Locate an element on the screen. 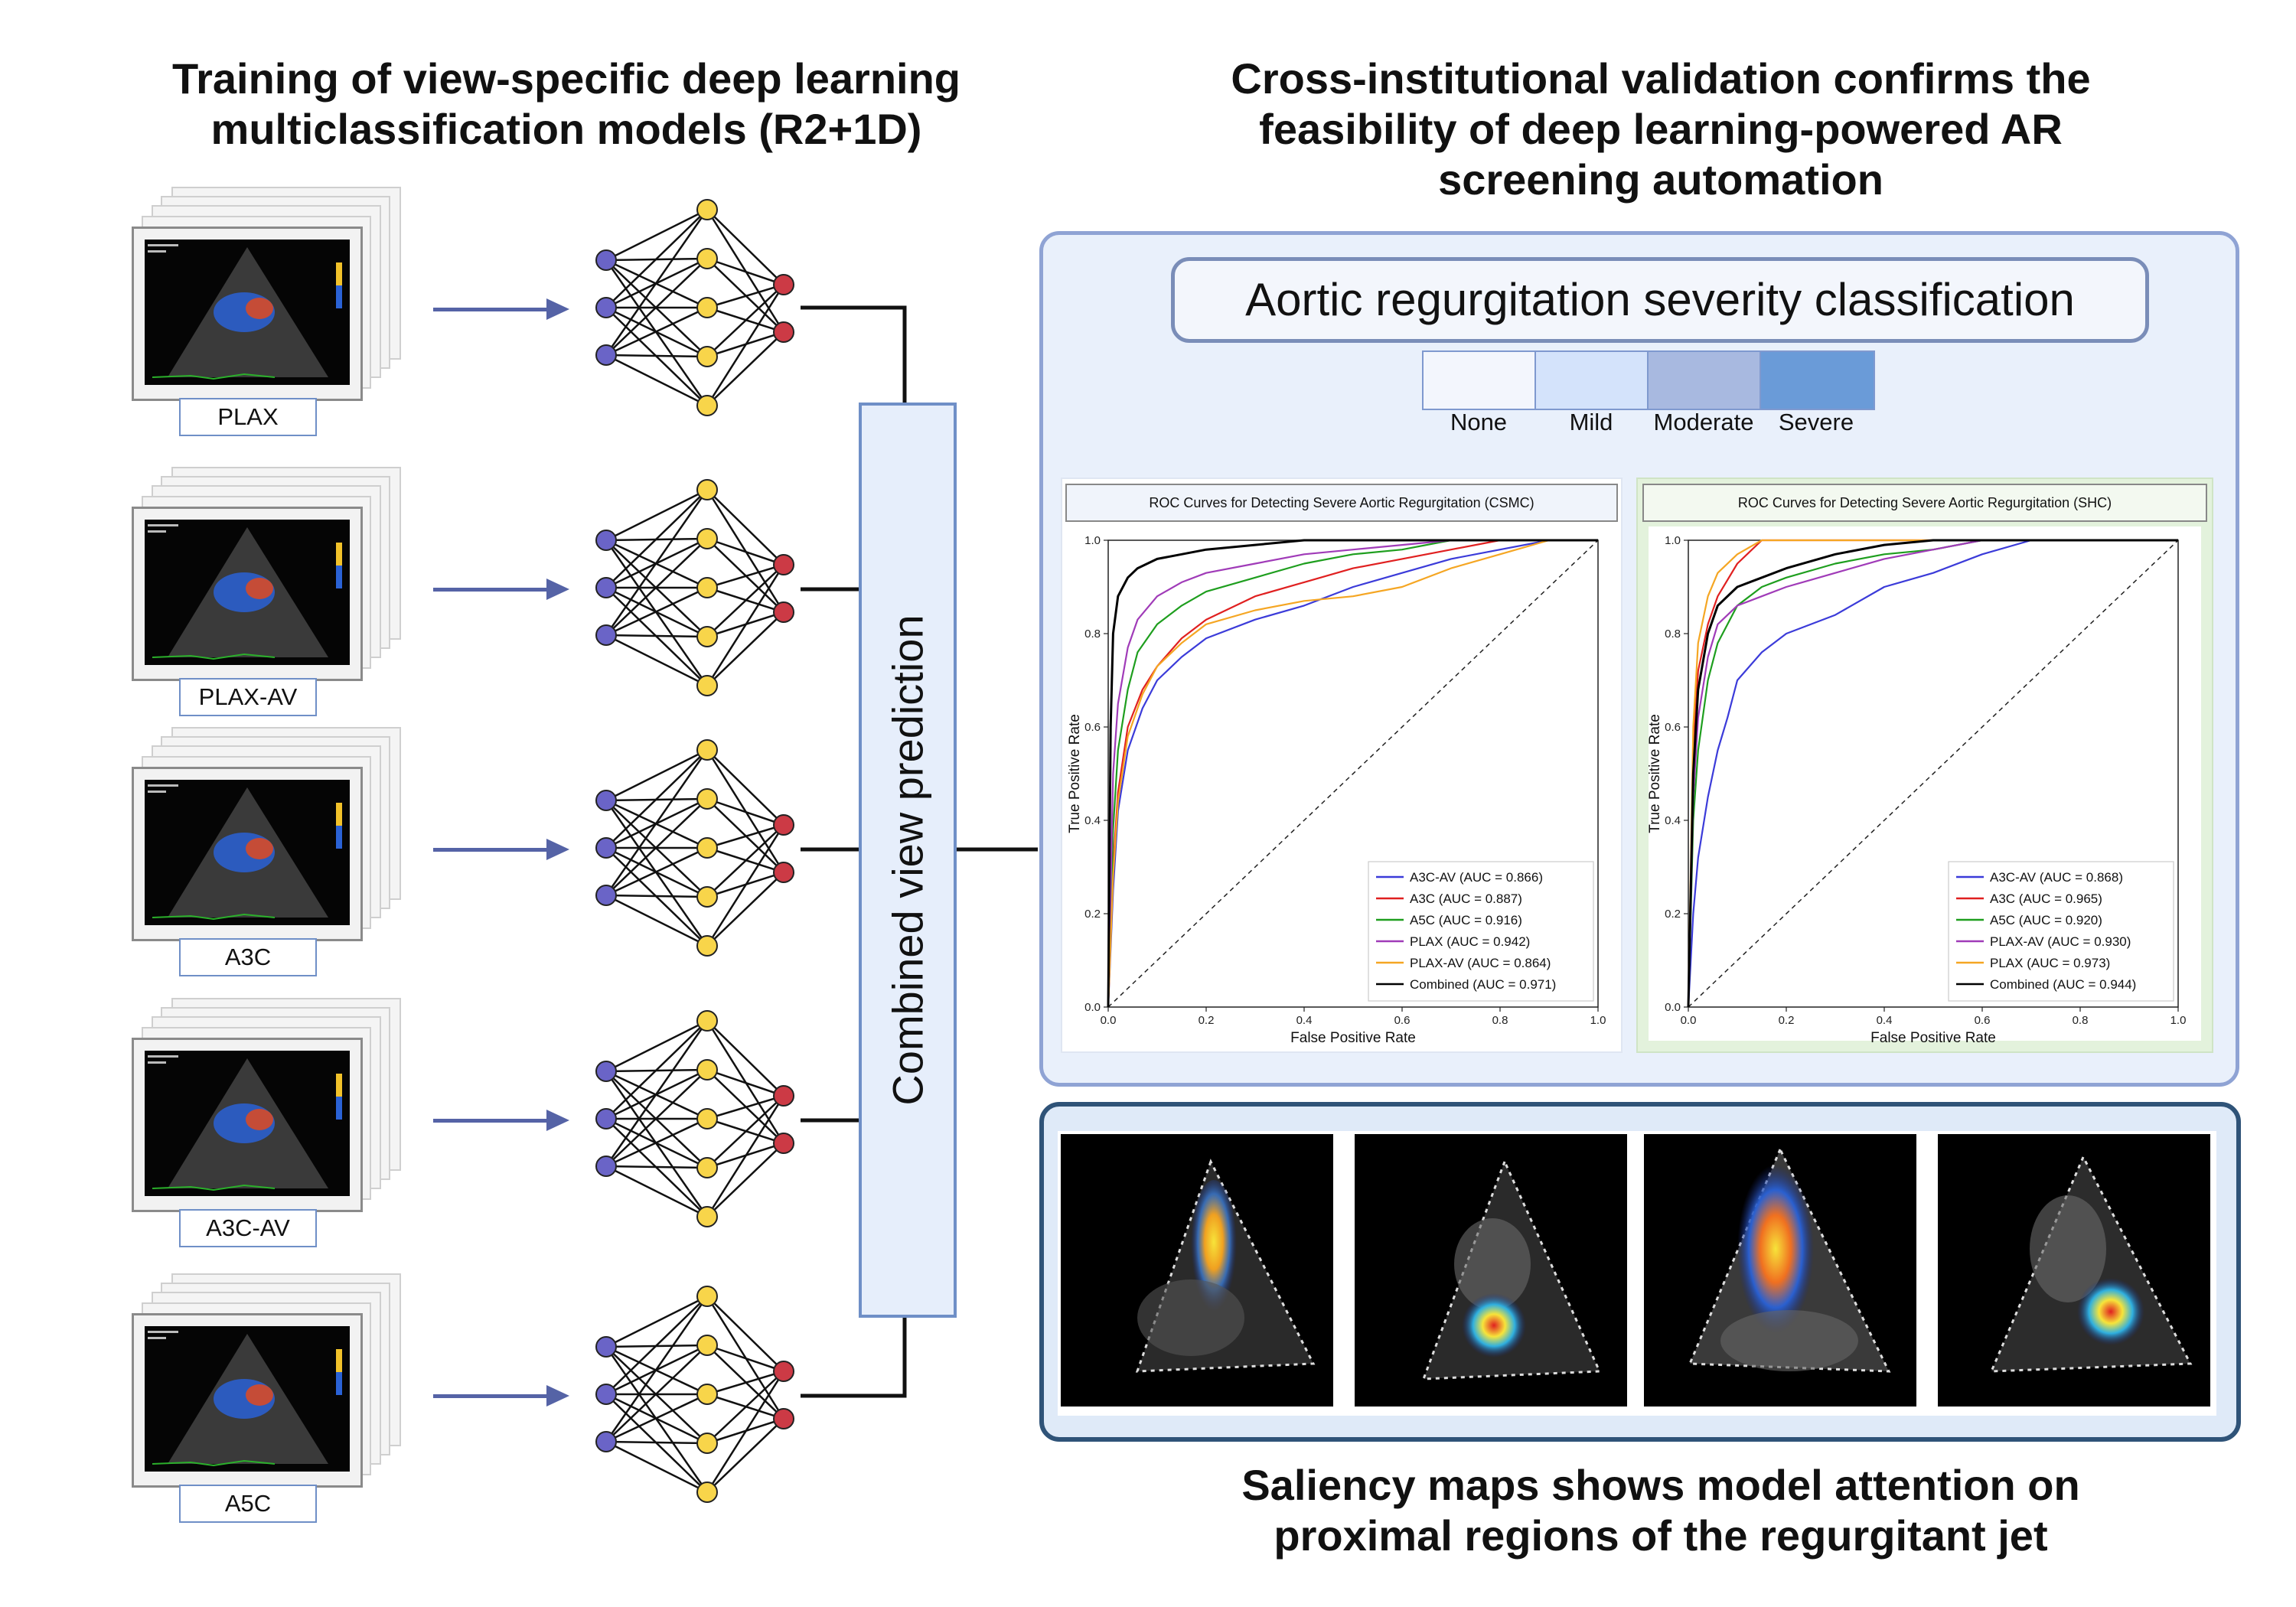 The image size is (2296, 1607). neural-network-a5c is located at coordinates (694, 1394).